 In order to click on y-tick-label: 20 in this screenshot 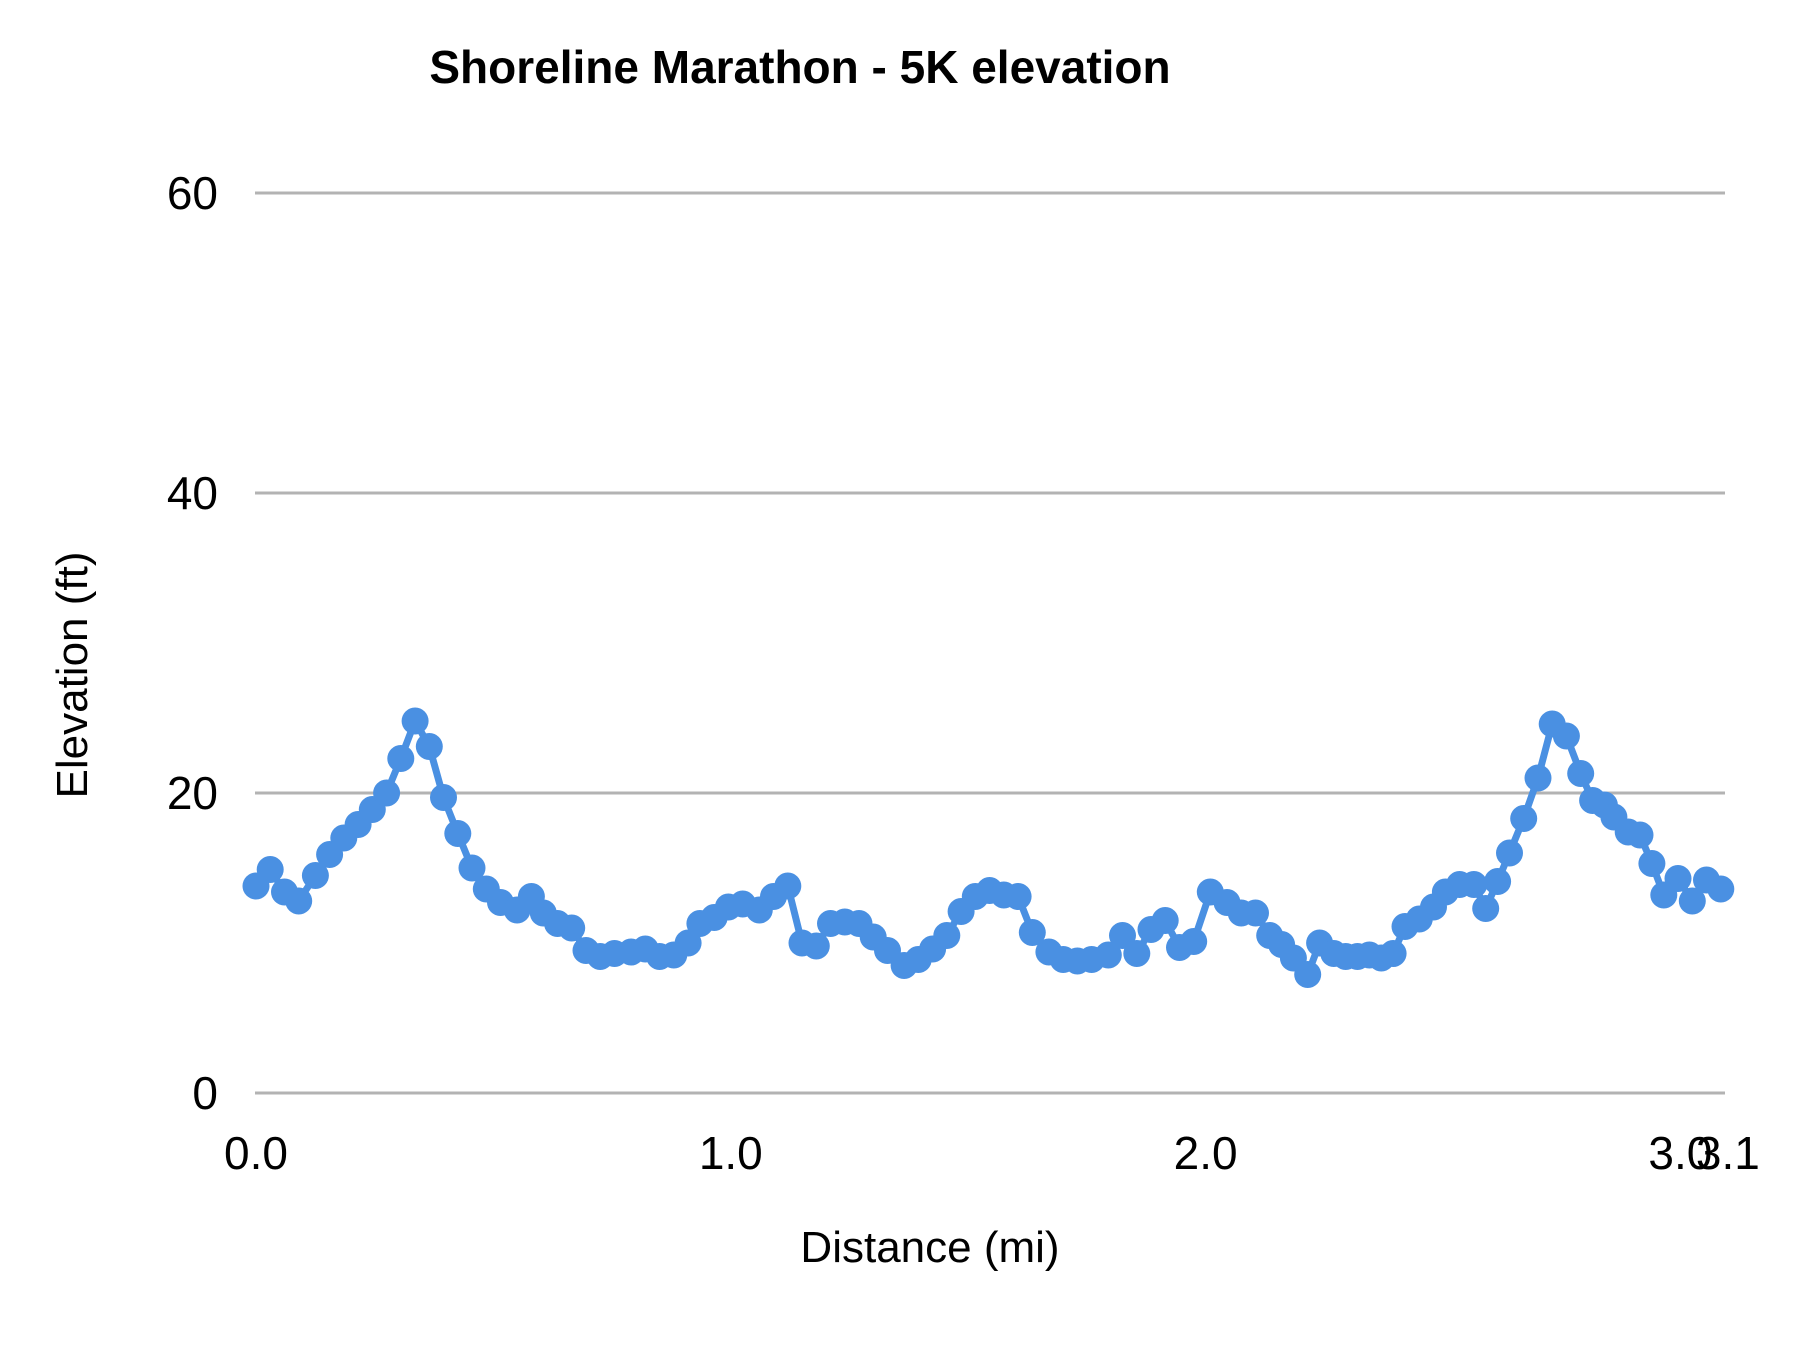, I will do `click(192, 793)`.